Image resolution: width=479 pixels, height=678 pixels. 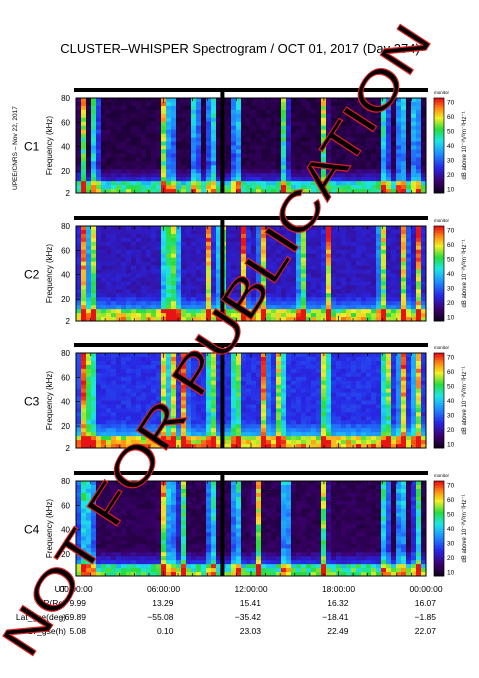 What do you see at coordinates (439, 154) in the screenshot?
I see `colorbar-segment` at bounding box center [439, 154].